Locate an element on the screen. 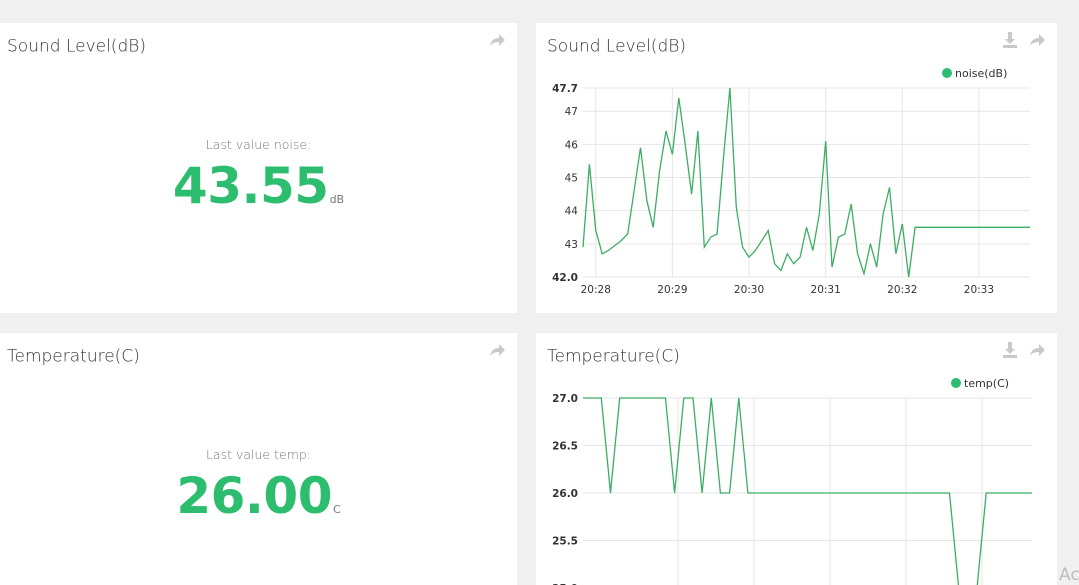 The width and height of the screenshot is (1079, 585). legend-label: noise(dB) is located at coordinates (981, 73).